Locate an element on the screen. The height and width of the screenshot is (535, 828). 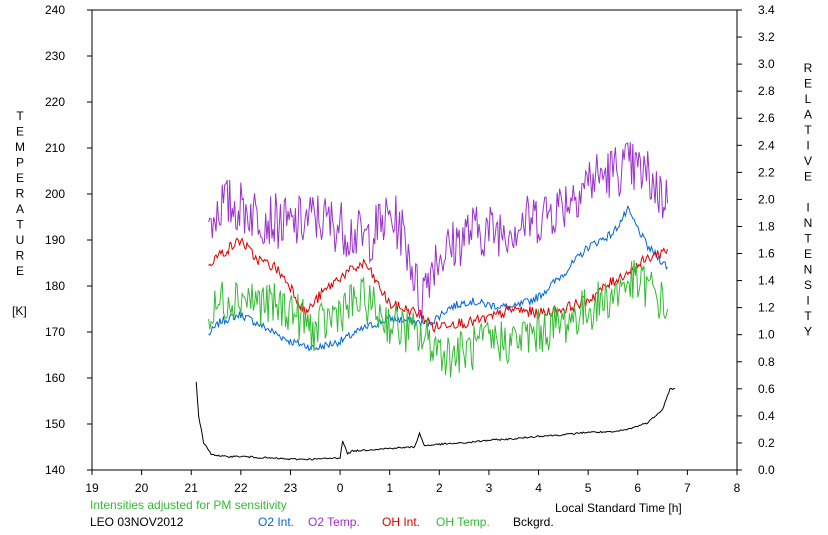
legend-o2-int: O2 Int. is located at coordinates (276, 522).